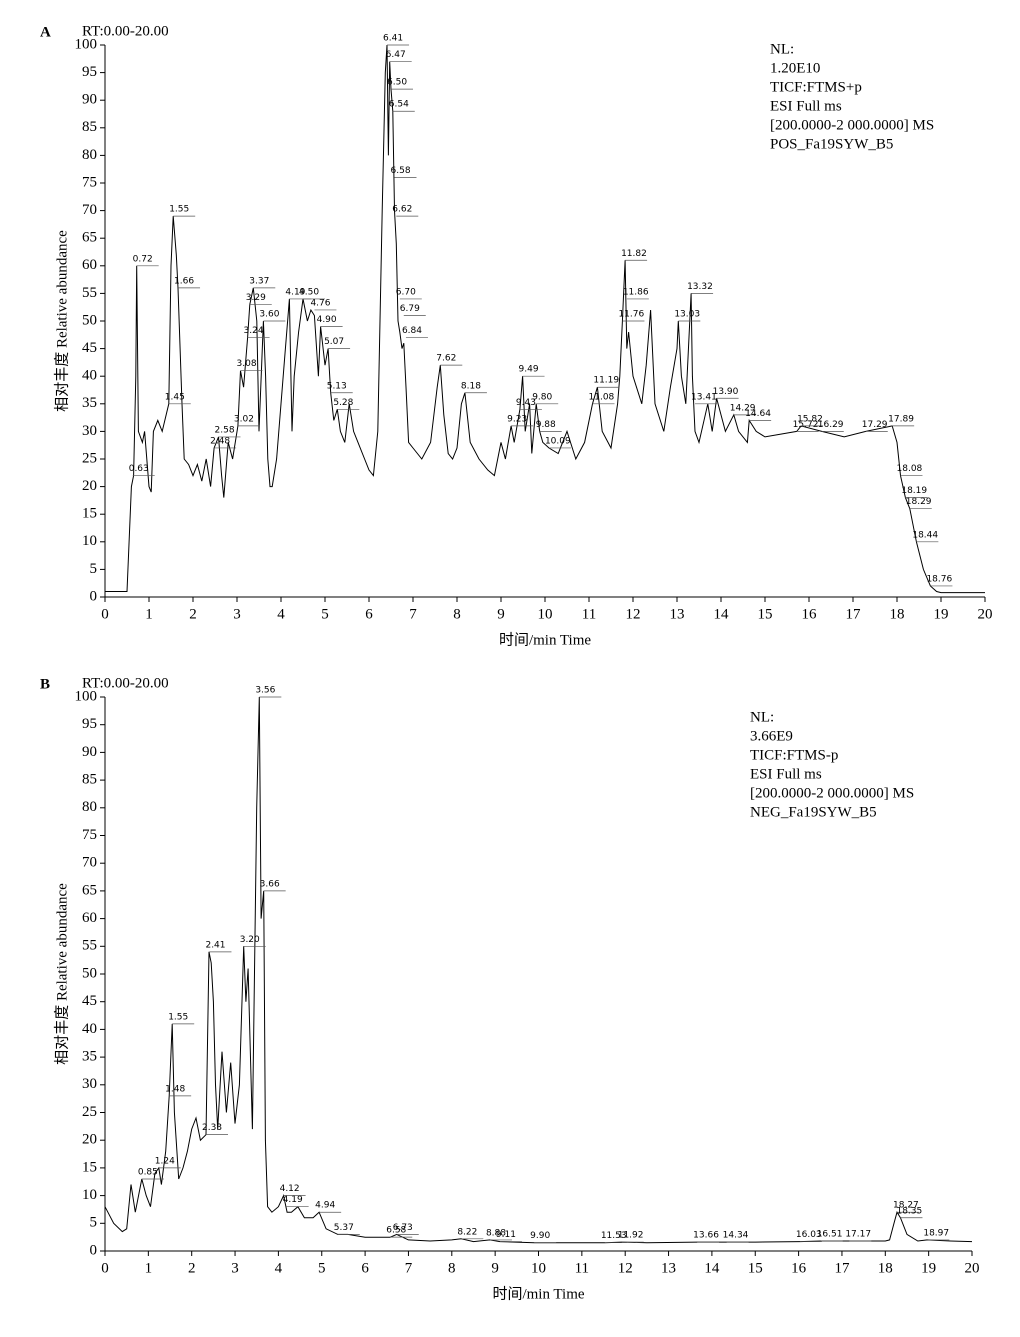 Image resolution: width=1020 pixels, height=1337 pixels. I want to click on peak-label: 4.90, so click(327, 320).